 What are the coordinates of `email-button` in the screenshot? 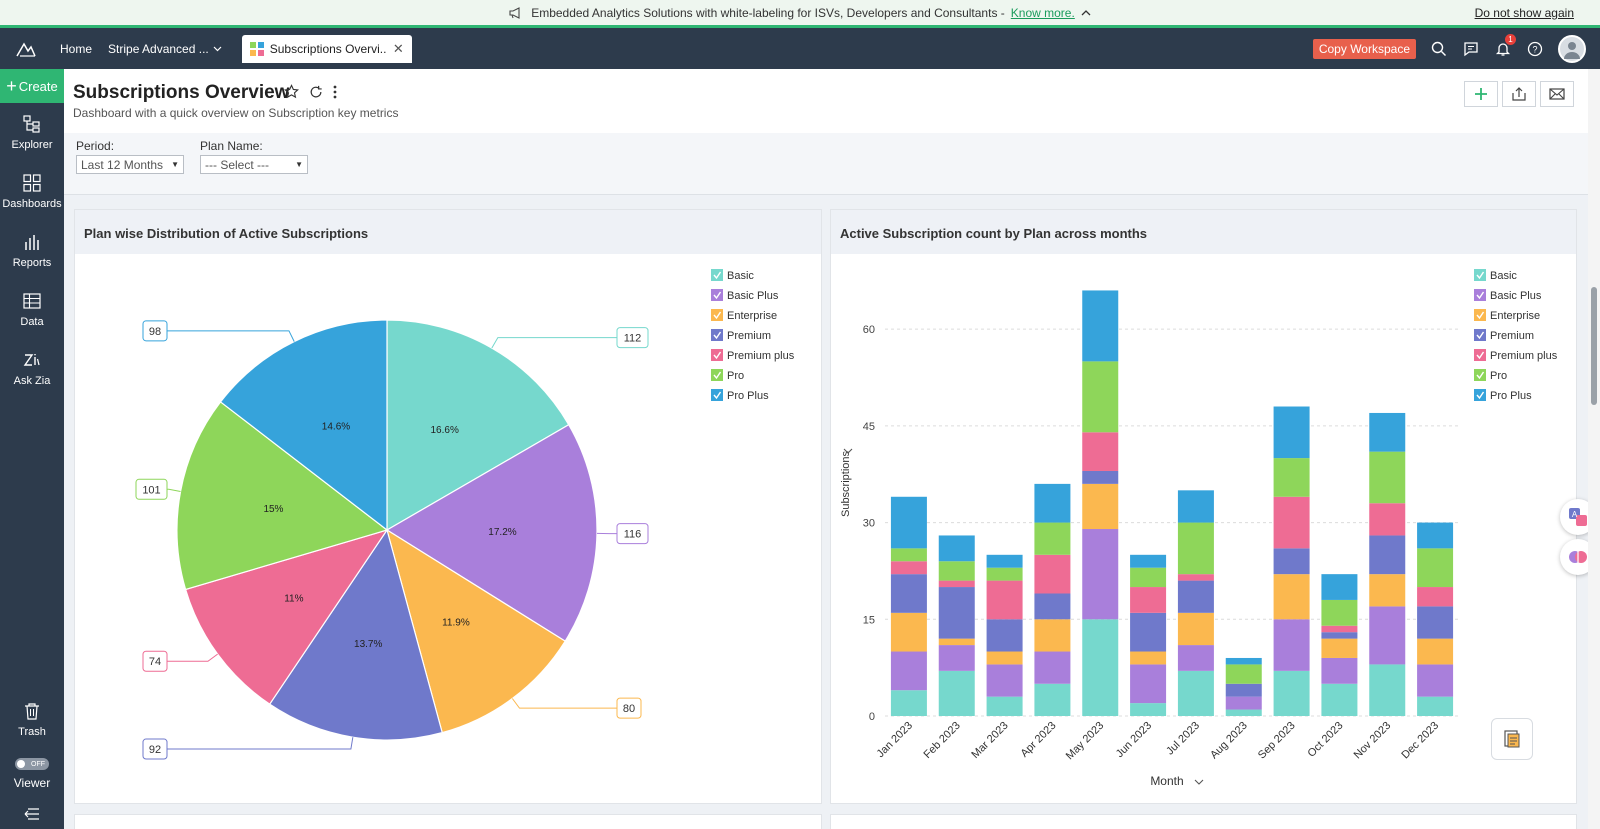 It's located at (1557, 94).